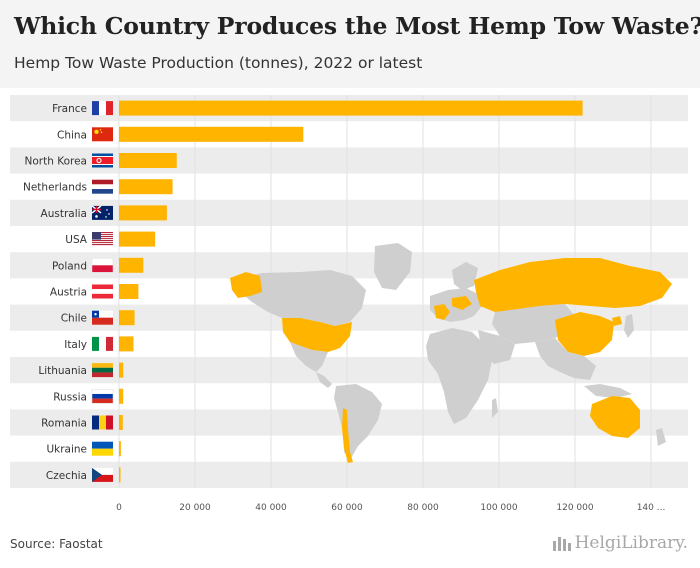  Describe the element at coordinates (102, 265) in the screenshot. I see `poland-flag-icon` at that location.